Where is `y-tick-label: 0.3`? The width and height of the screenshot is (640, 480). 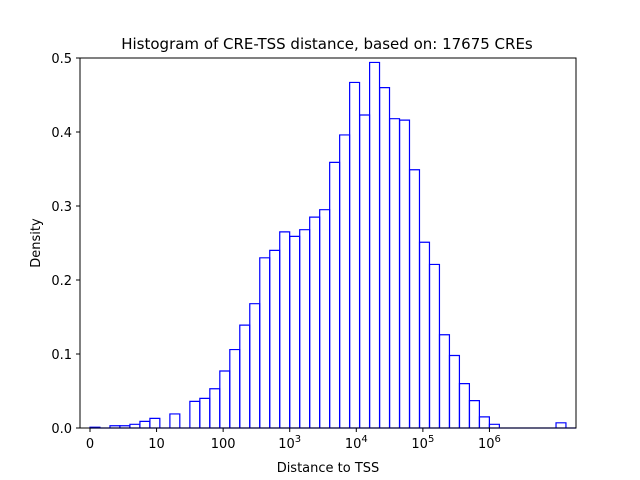 y-tick-label: 0.3 is located at coordinates (61, 207).